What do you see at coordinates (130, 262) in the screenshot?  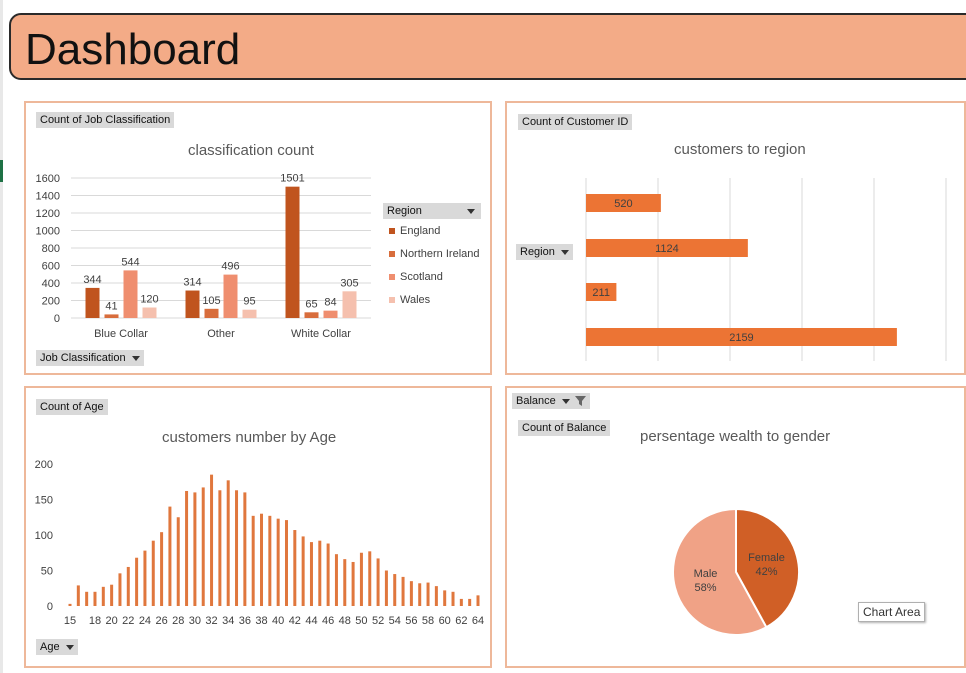 I see `data-label: 544` at bounding box center [130, 262].